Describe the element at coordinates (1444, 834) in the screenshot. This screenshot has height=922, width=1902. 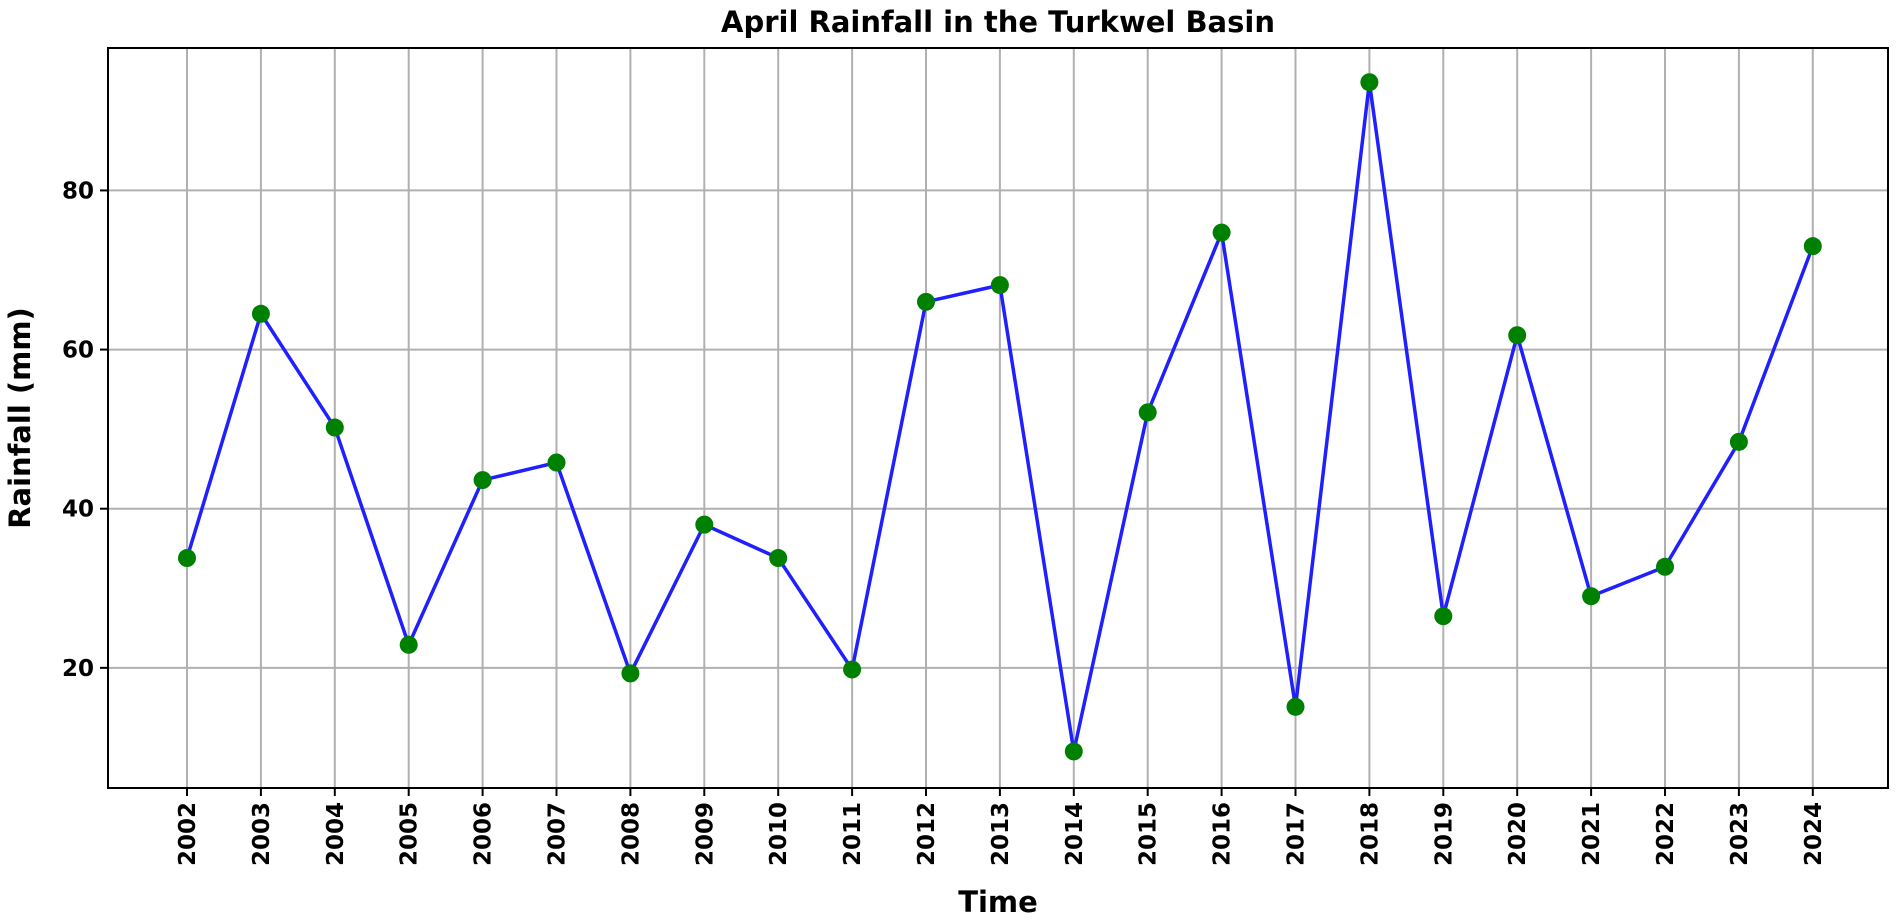
I see `x-tick-label: 2019` at that location.